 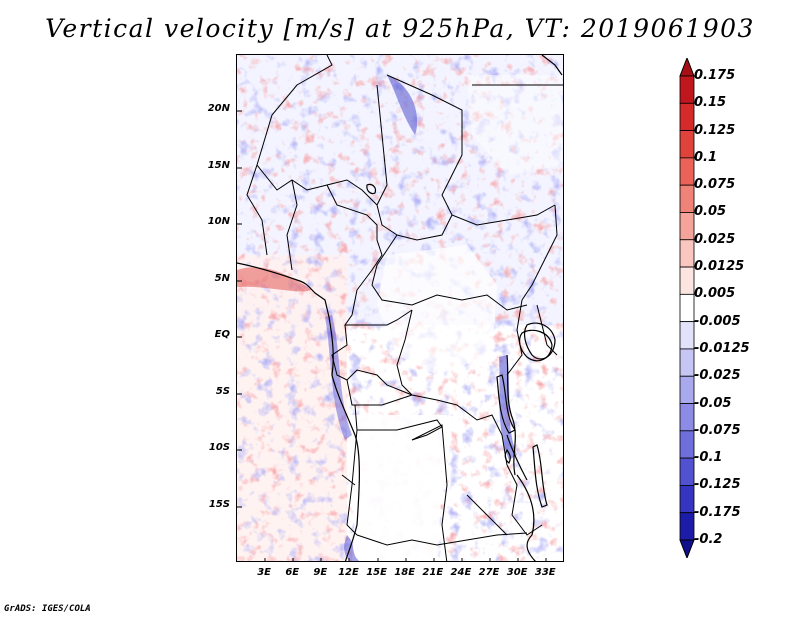 I want to click on colorbar-tick-label: -0.005, so click(x=717, y=321).